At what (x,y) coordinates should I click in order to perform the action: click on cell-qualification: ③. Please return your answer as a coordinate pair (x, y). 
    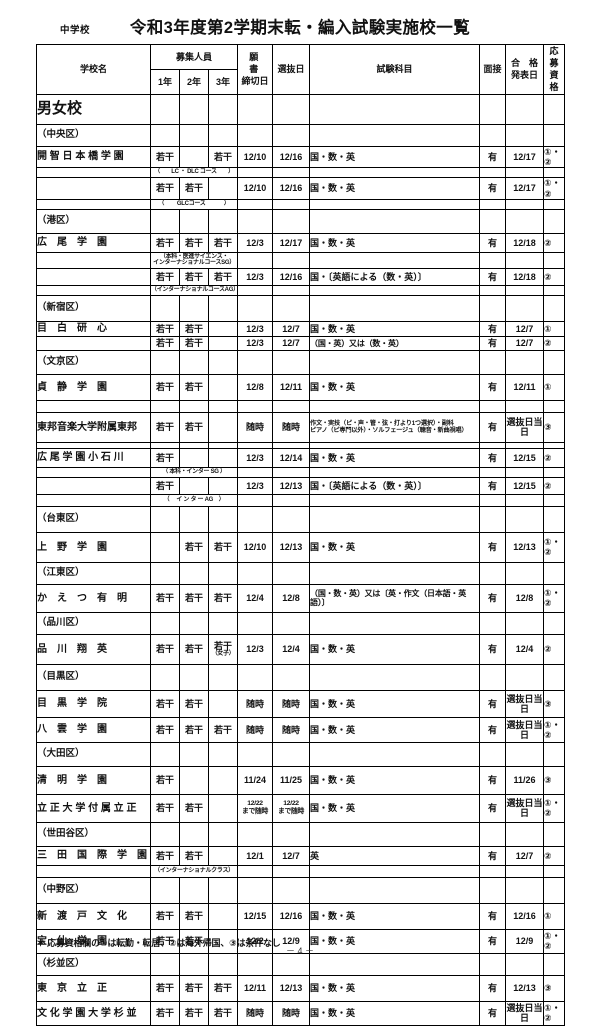
    Looking at the image, I should click on (554, 780).